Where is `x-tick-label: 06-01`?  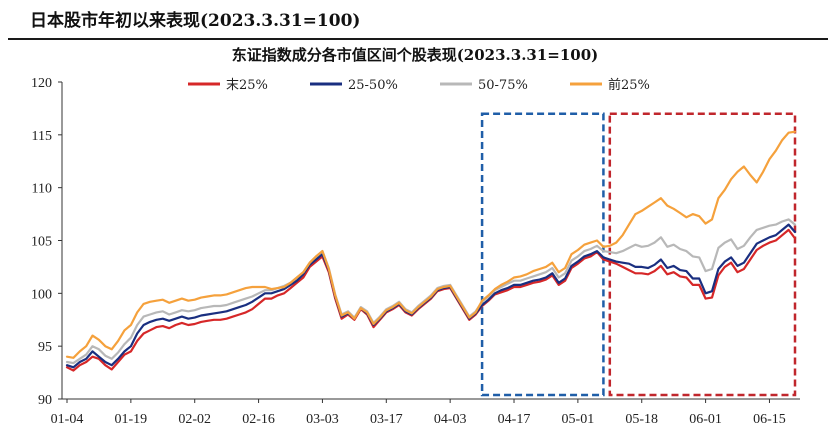 x-tick-label: 06-01 is located at coordinates (705, 419).